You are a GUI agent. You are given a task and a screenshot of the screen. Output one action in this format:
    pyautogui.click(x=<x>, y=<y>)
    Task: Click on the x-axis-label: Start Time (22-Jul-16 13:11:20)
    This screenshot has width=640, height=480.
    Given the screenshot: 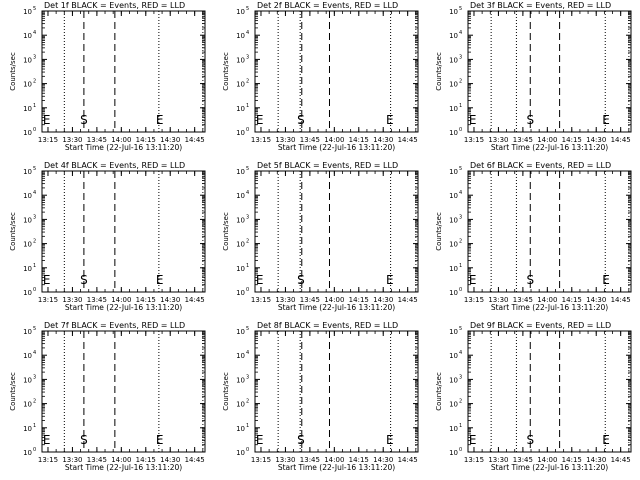 What is the action you would take?
    pyautogui.click(x=336, y=307)
    